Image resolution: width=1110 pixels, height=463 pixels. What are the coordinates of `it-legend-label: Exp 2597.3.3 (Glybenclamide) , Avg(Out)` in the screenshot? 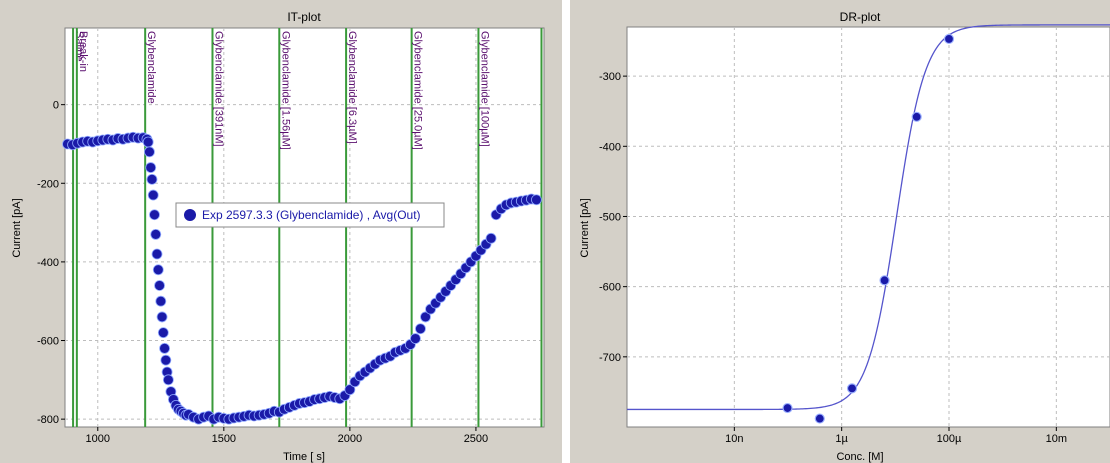 It's located at (311, 215).